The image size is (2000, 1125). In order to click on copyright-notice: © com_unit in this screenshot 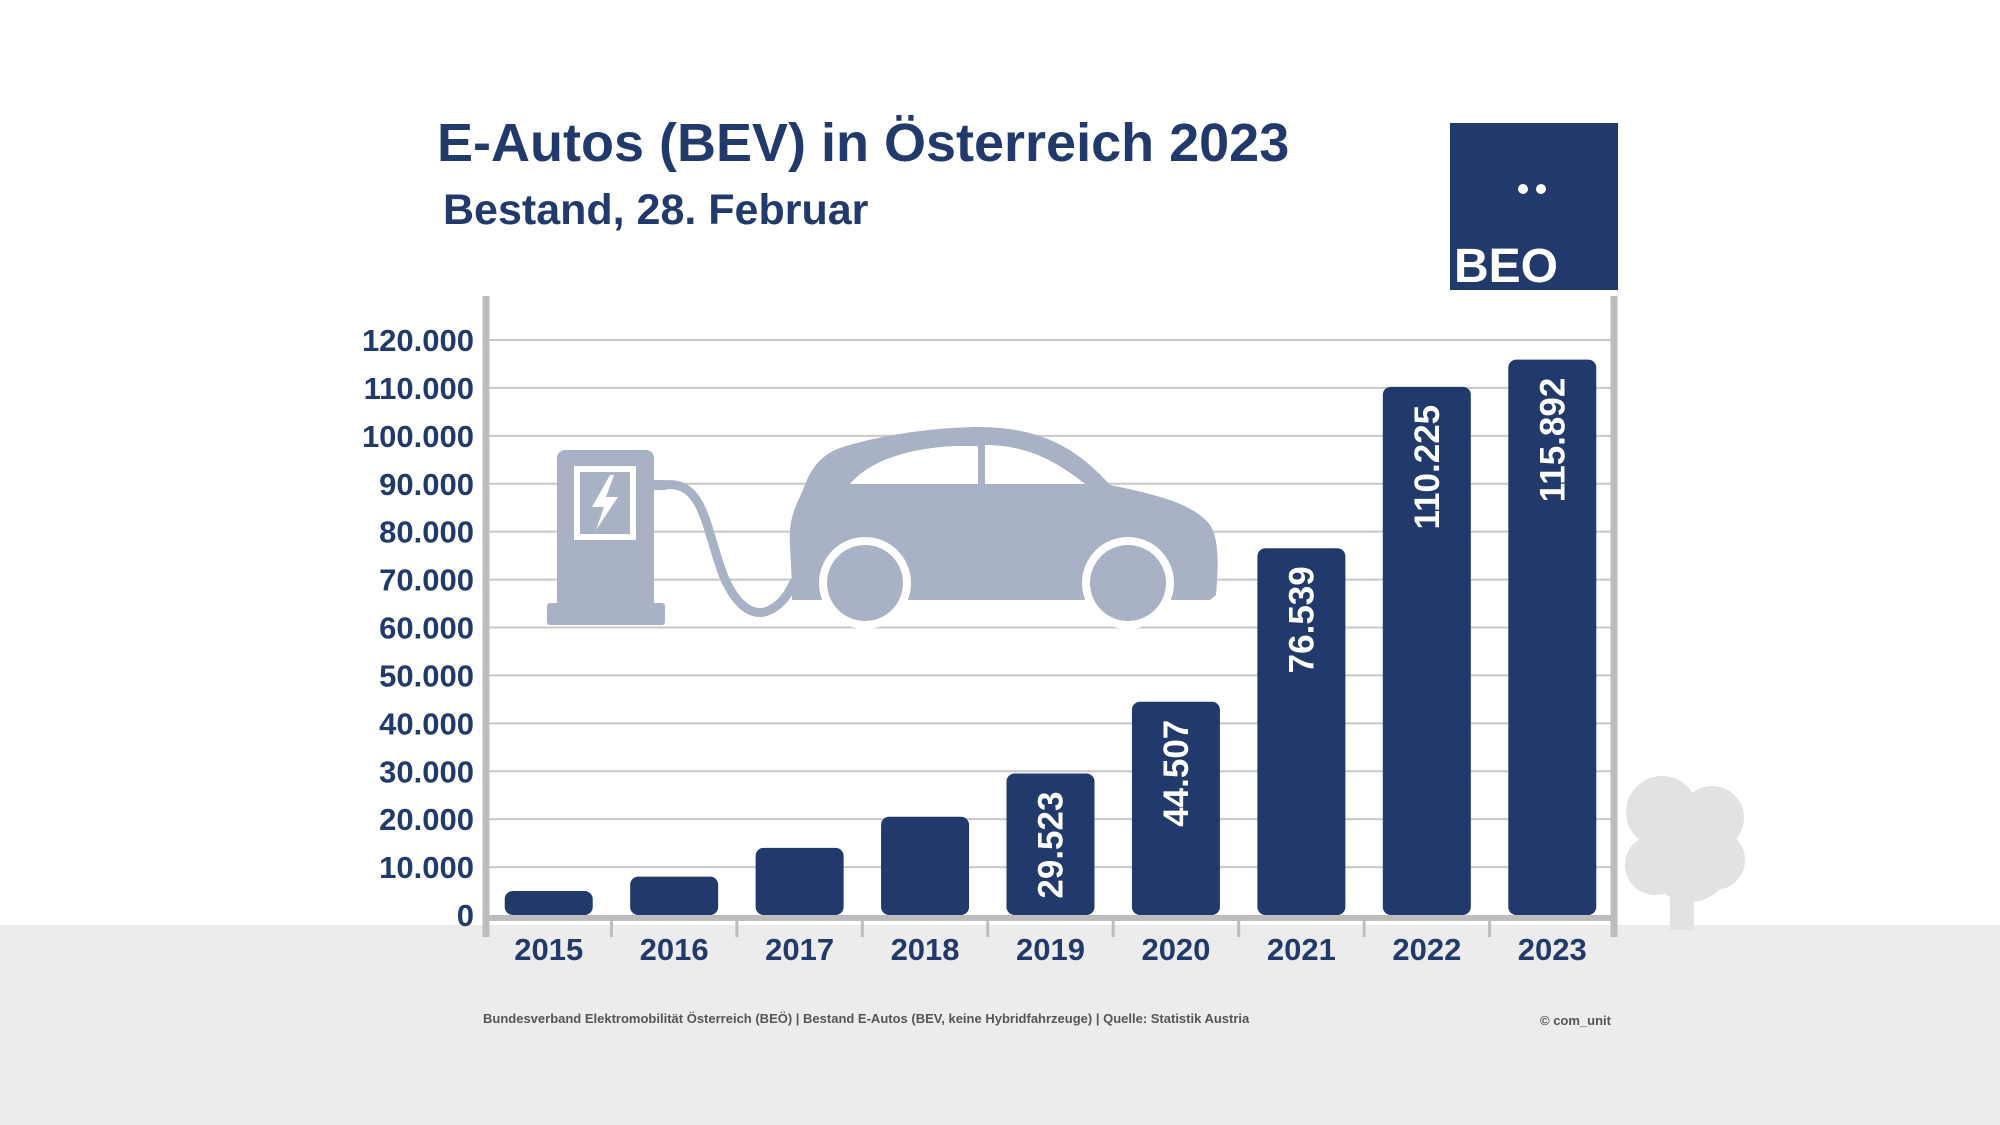, I will do `click(1575, 1020)`.